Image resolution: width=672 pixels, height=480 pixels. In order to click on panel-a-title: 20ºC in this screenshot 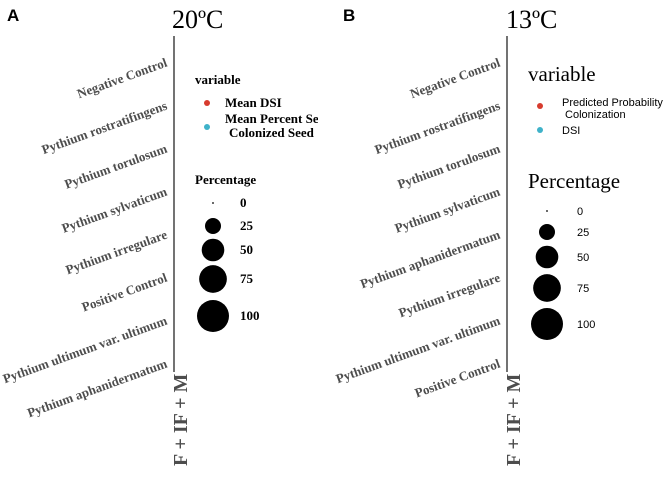, I will do `click(197, 19)`.